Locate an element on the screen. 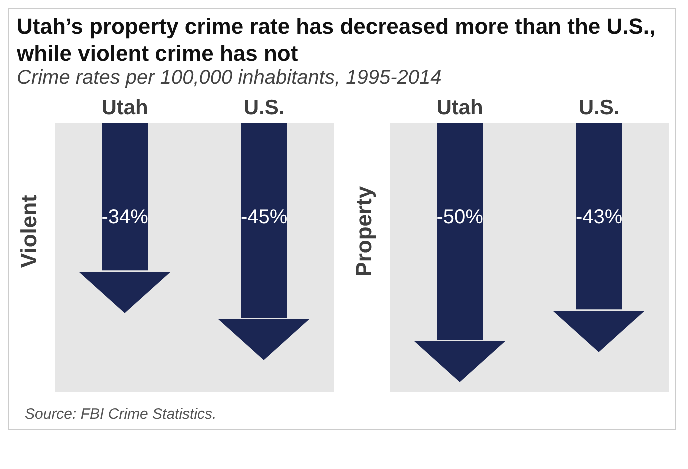 Image resolution: width=688 pixels, height=469 pixels. y-axis-title: Property is located at coordinates (363, 231).